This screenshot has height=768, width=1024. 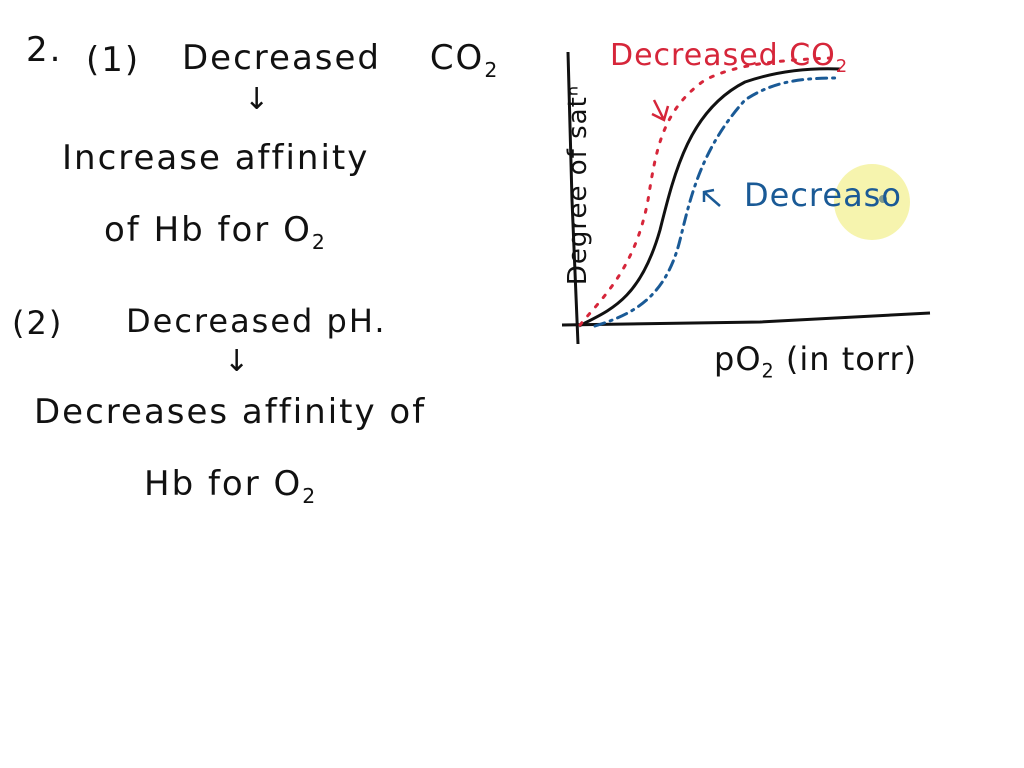 What do you see at coordinates (464, 60) in the screenshot?
I see `item1-cause-species: CO2` at bounding box center [464, 60].